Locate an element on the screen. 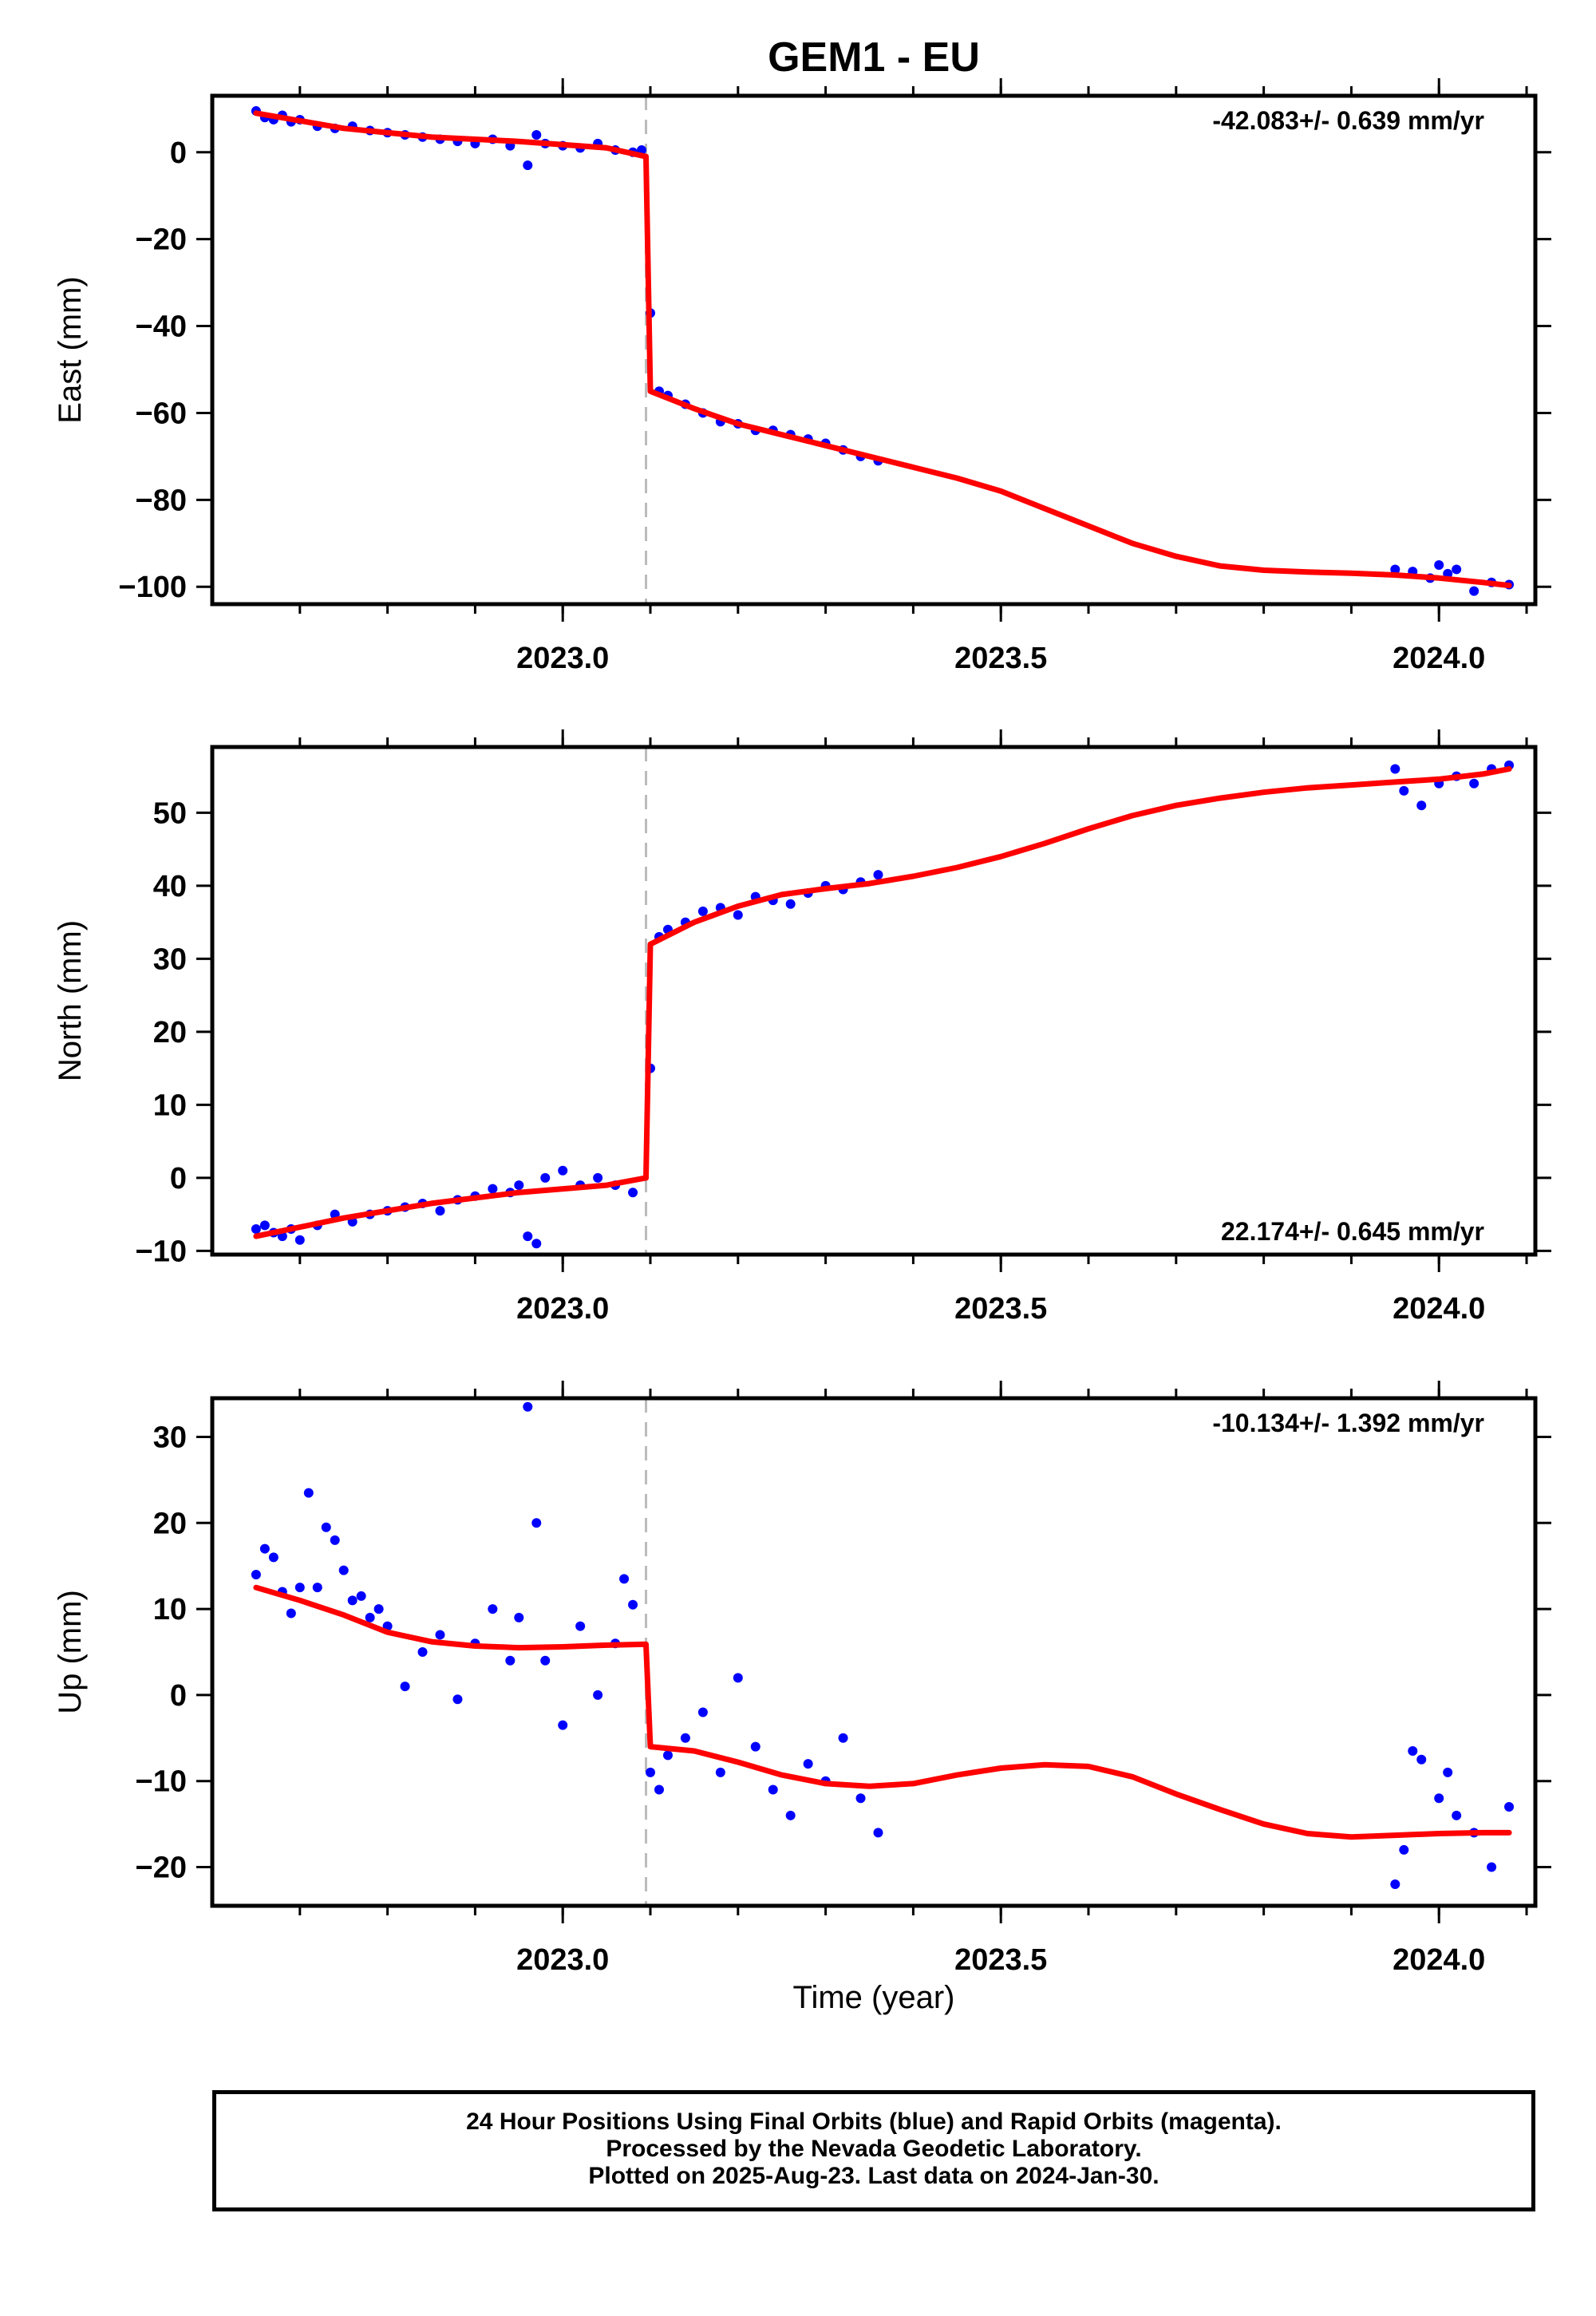  up-x-tick-label: 2023.5 is located at coordinates (1000, 1960).